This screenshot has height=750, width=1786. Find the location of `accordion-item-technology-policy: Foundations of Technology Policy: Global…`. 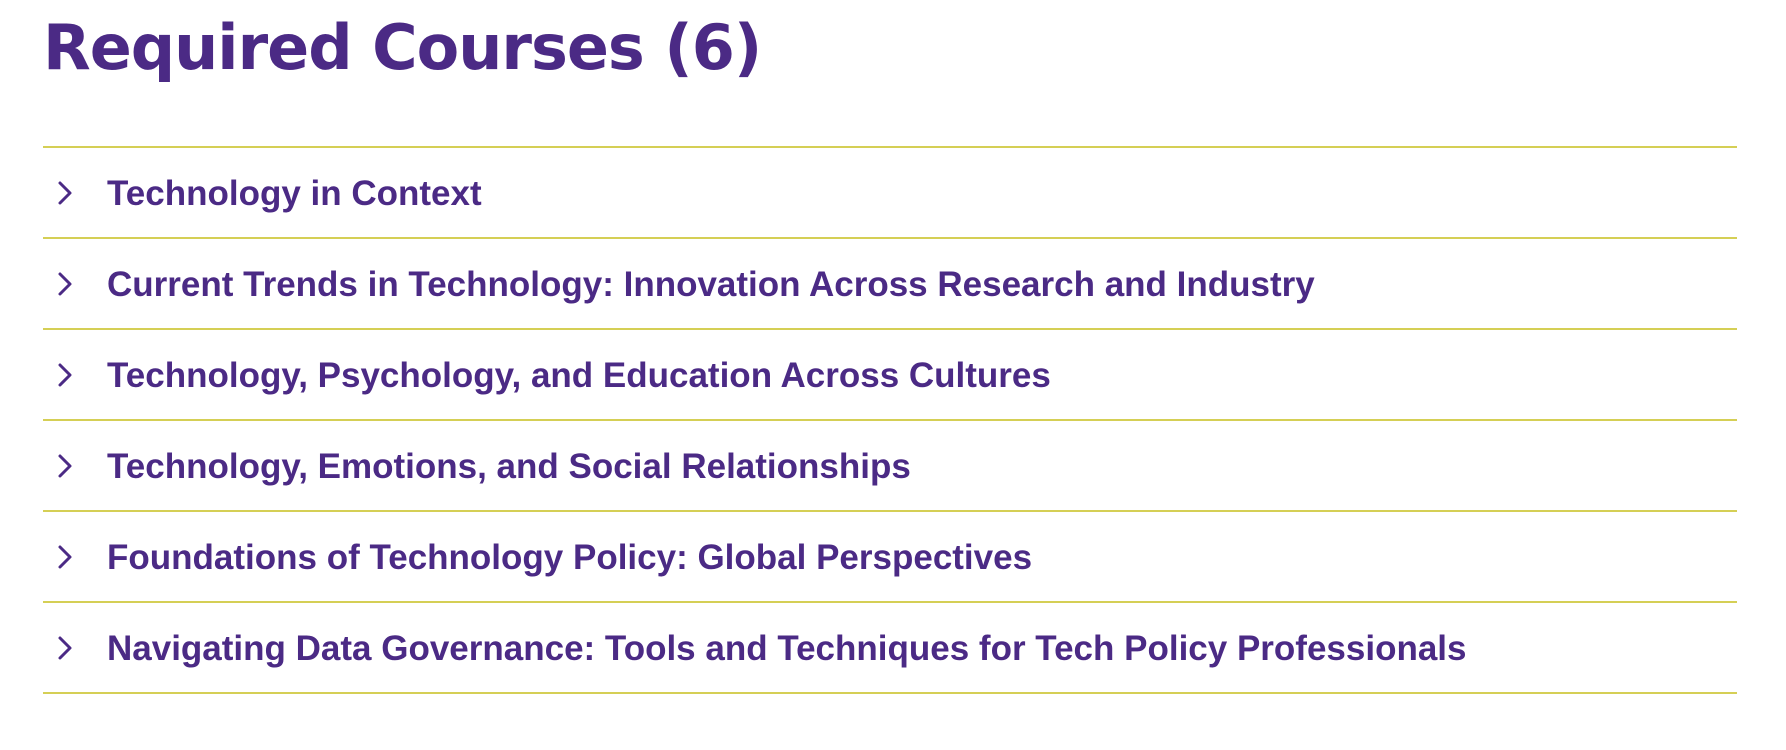

accordion-item-technology-policy: Foundations of Technology Policy: Global… is located at coordinates (890, 557).